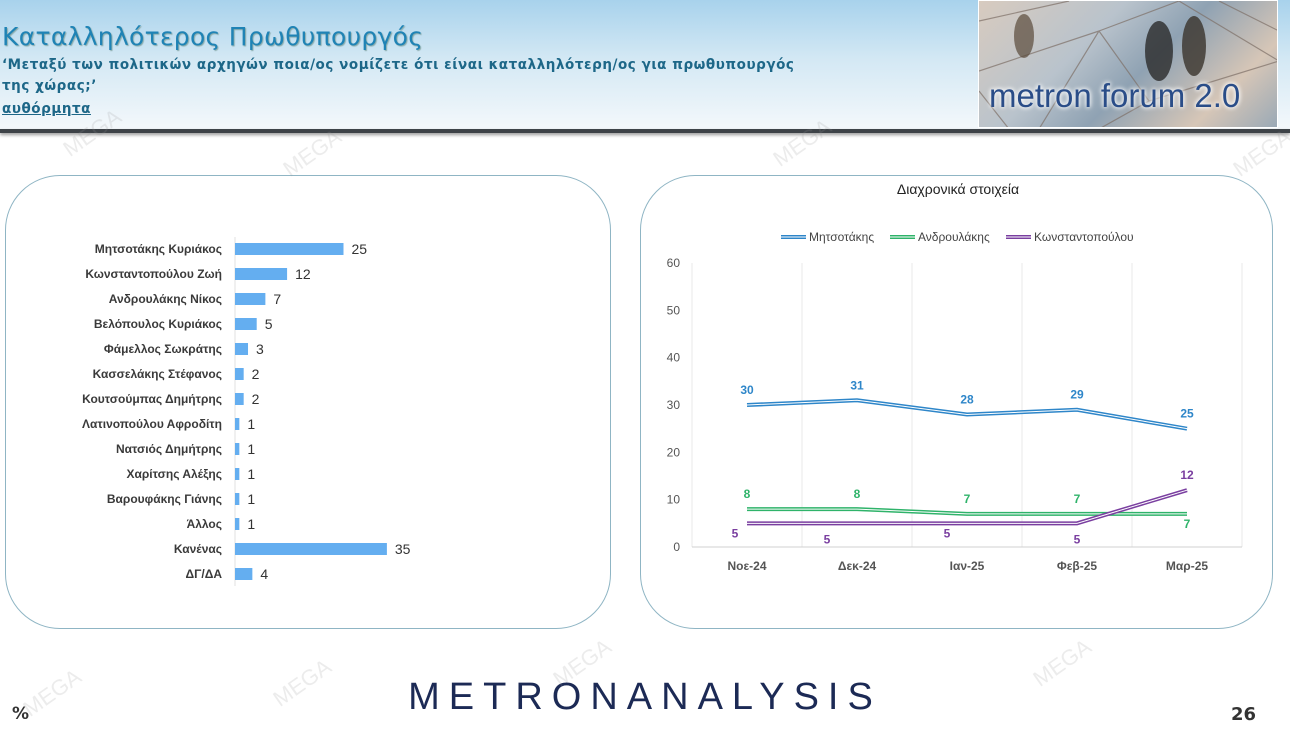 This screenshot has width=1290, height=731. I want to click on page-number: 26, so click(1244, 714).